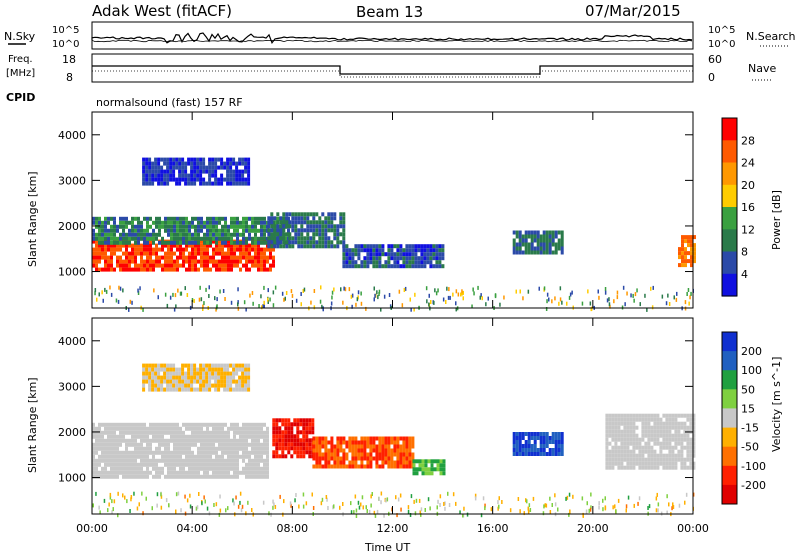 This screenshot has height=554, width=800. I want to click on x-tick-label: 00:00, so click(92, 528).